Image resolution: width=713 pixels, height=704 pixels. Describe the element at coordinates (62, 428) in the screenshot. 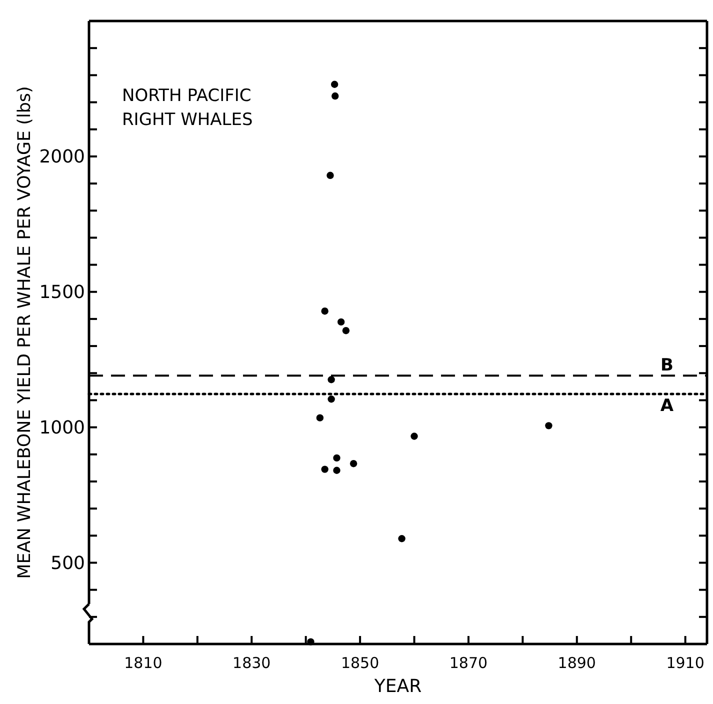

I see `y-tick-label: 1000` at that location.